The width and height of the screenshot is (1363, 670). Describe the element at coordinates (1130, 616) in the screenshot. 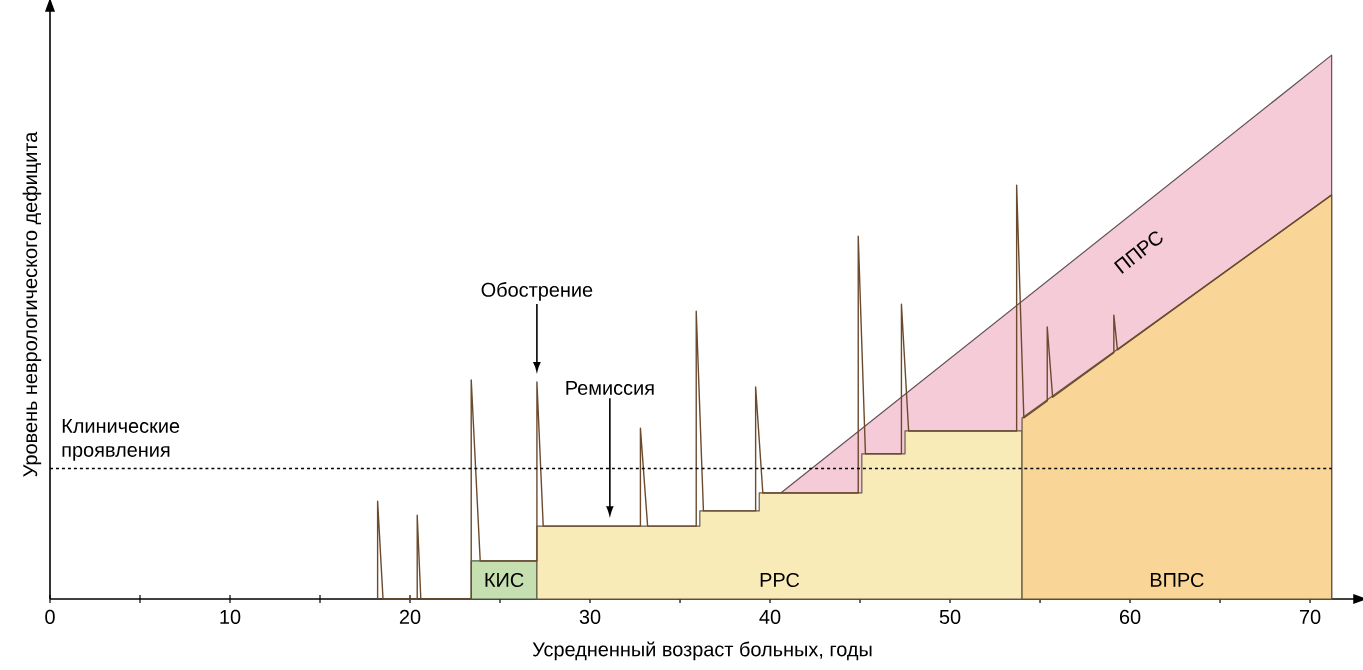

I see `x-tick-label: 60` at that location.